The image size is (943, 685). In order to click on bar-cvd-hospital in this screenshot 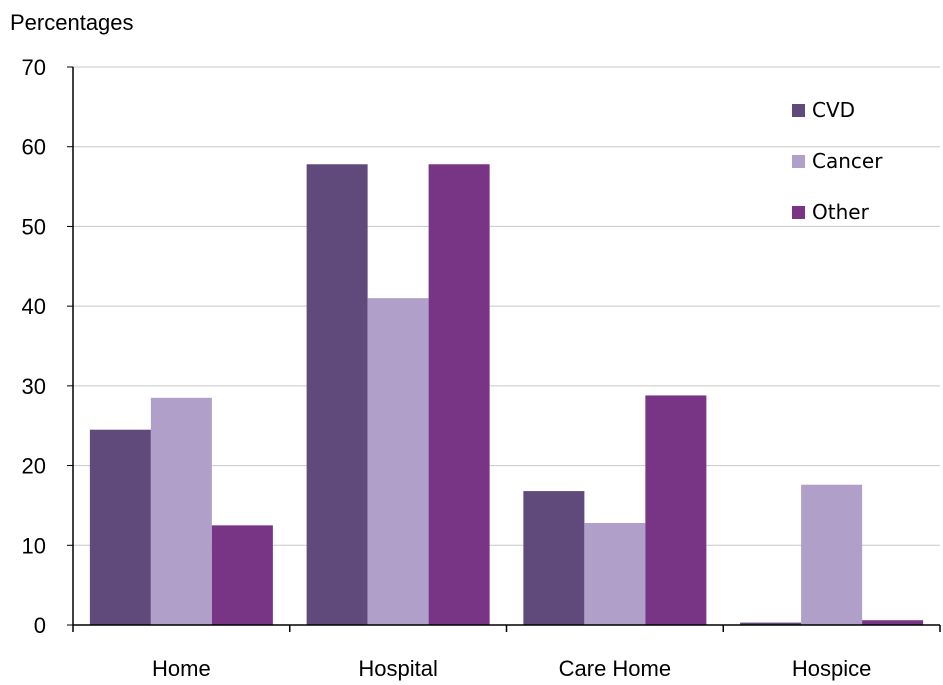, I will do `click(337, 394)`.